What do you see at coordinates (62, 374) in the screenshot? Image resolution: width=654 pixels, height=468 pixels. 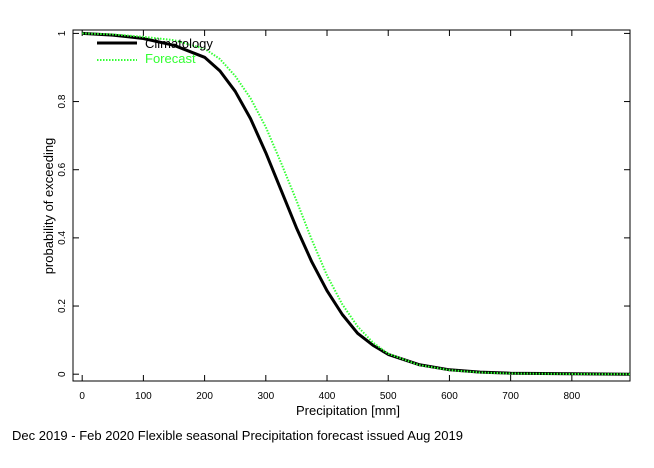 I see `y-tick-label: 0` at bounding box center [62, 374].